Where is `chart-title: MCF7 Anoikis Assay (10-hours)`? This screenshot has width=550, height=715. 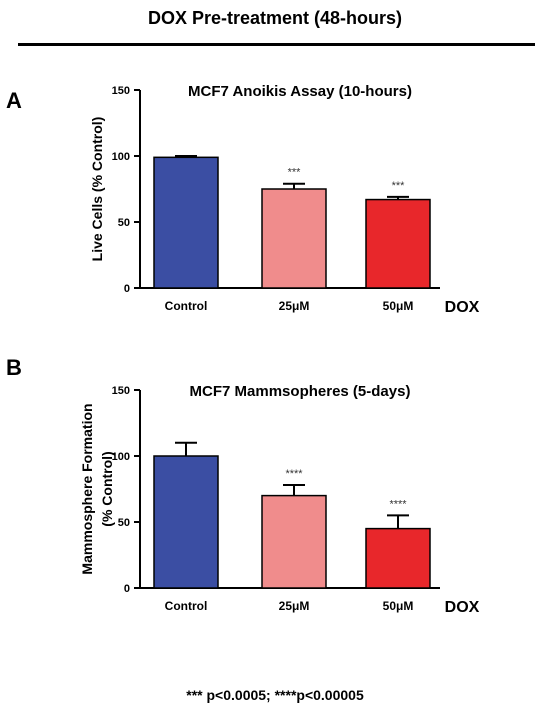
chart-title: MCF7 Anoikis Assay (10-hours) is located at coordinates (300, 91).